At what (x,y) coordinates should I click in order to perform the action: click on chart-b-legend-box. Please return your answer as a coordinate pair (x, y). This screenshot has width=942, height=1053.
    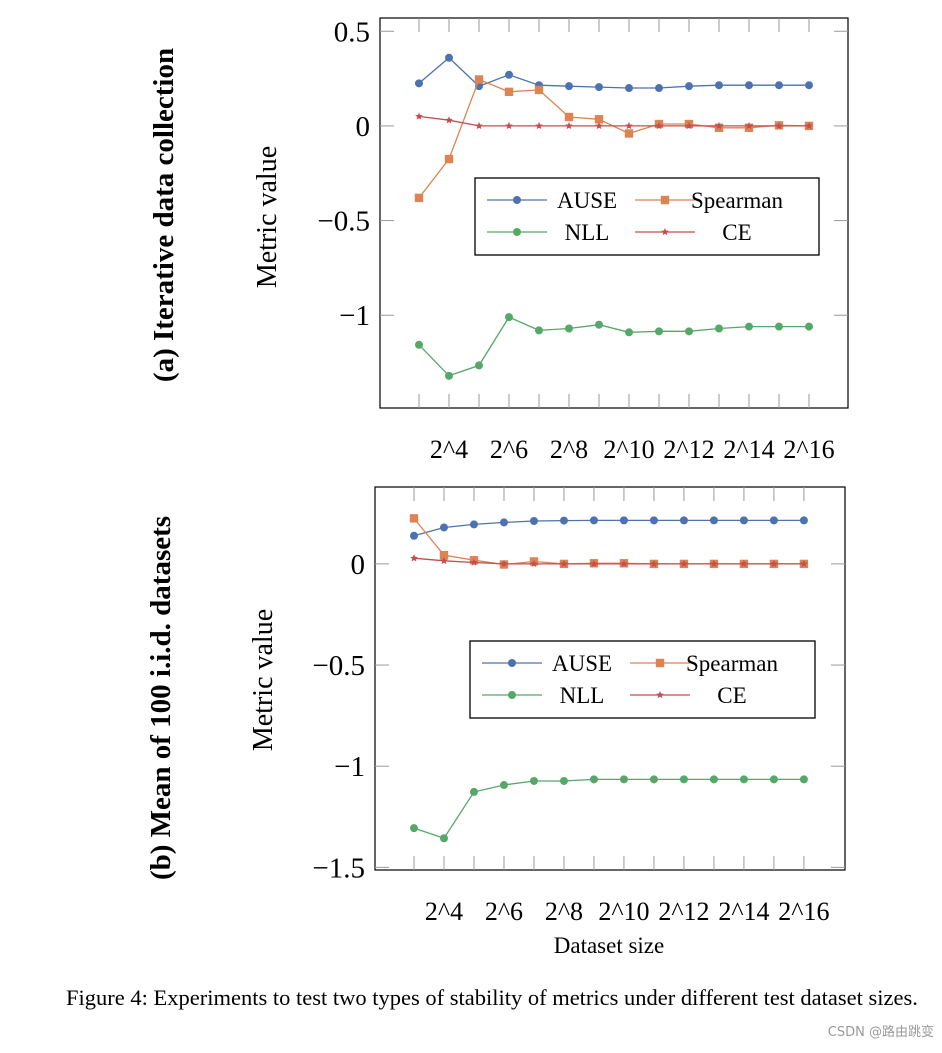
    Looking at the image, I should click on (642, 679).